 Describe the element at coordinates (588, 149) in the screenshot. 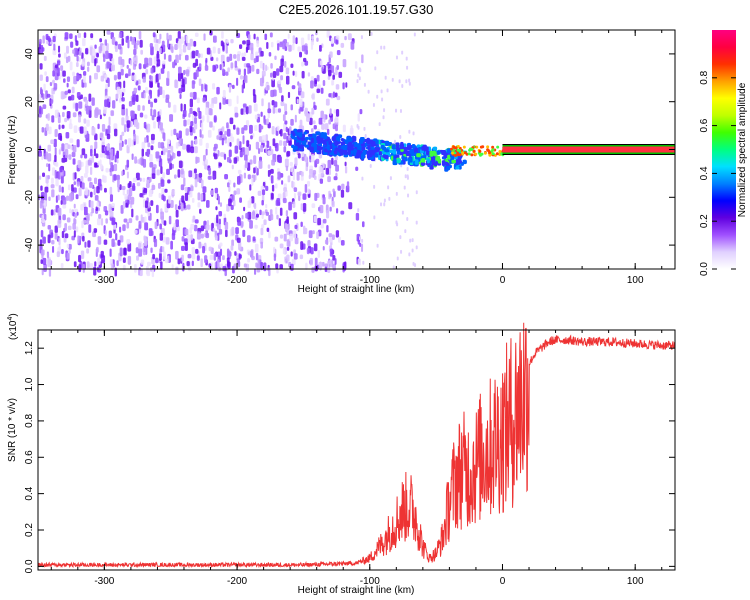

I see `carrier-band` at that location.